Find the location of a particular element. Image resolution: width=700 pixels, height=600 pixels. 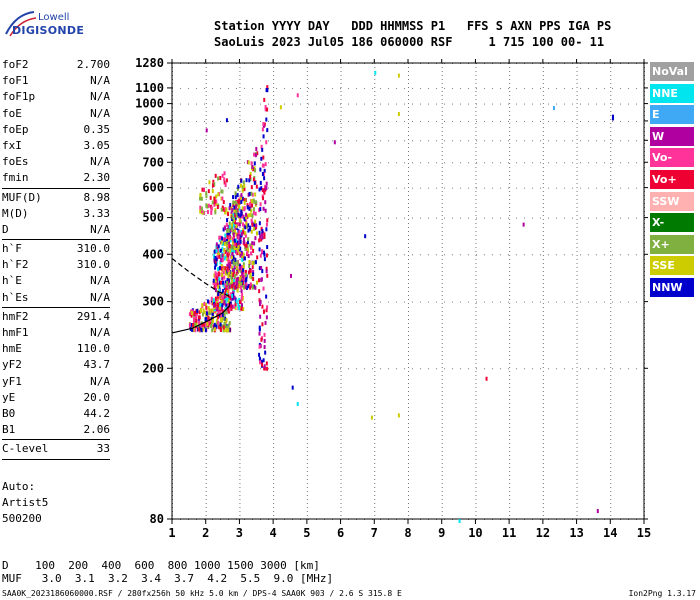

y-tick-label: 1280 is located at coordinates (149, 63).